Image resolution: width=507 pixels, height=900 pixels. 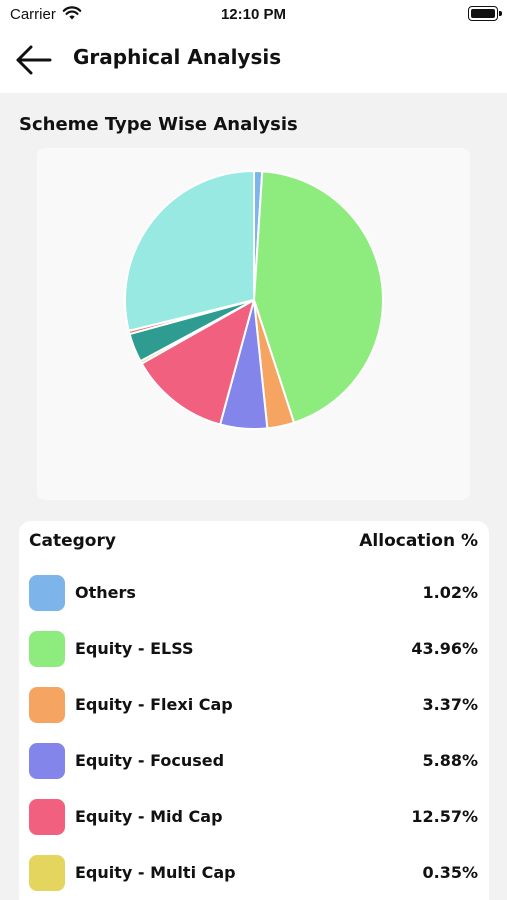 What do you see at coordinates (450, 592) in the screenshot?
I see `allocation-value: 1.02%` at bounding box center [450, 592].